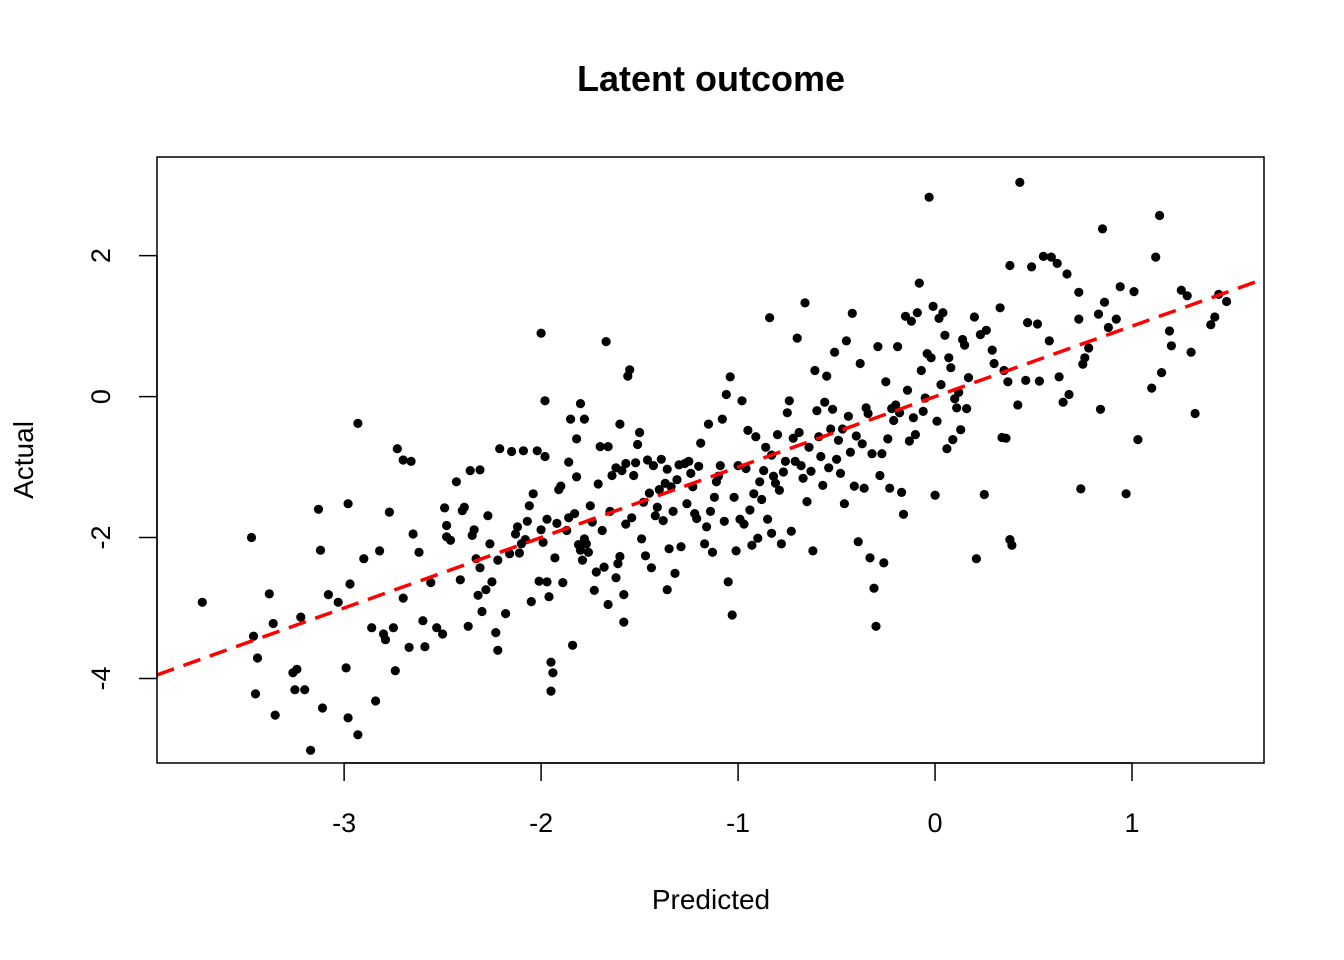 The image size is (1344, 960). I want to click on x-tick-label: 0, so click(935, 823).